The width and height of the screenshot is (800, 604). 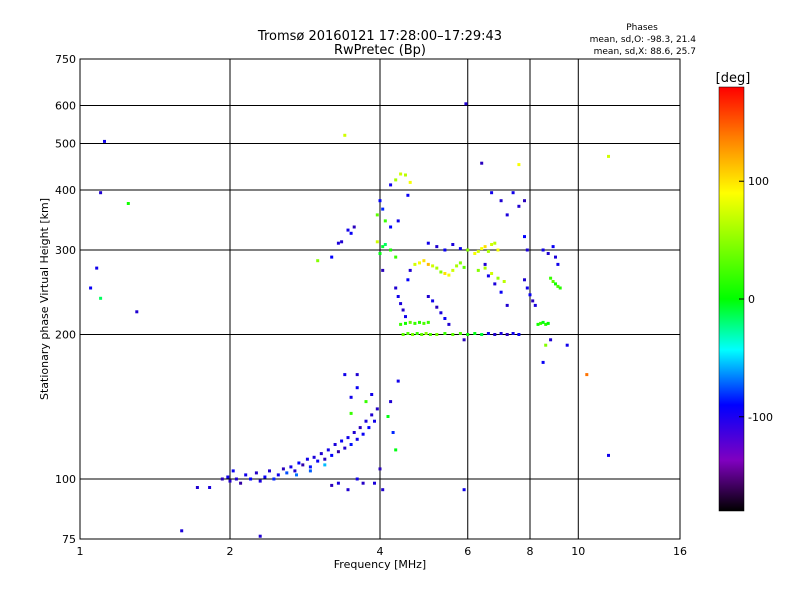 What do you see at coordinates (758, 181) in the screenshot?
I see `colorbar-tick-label: 100` at bounding box center [758, 181].